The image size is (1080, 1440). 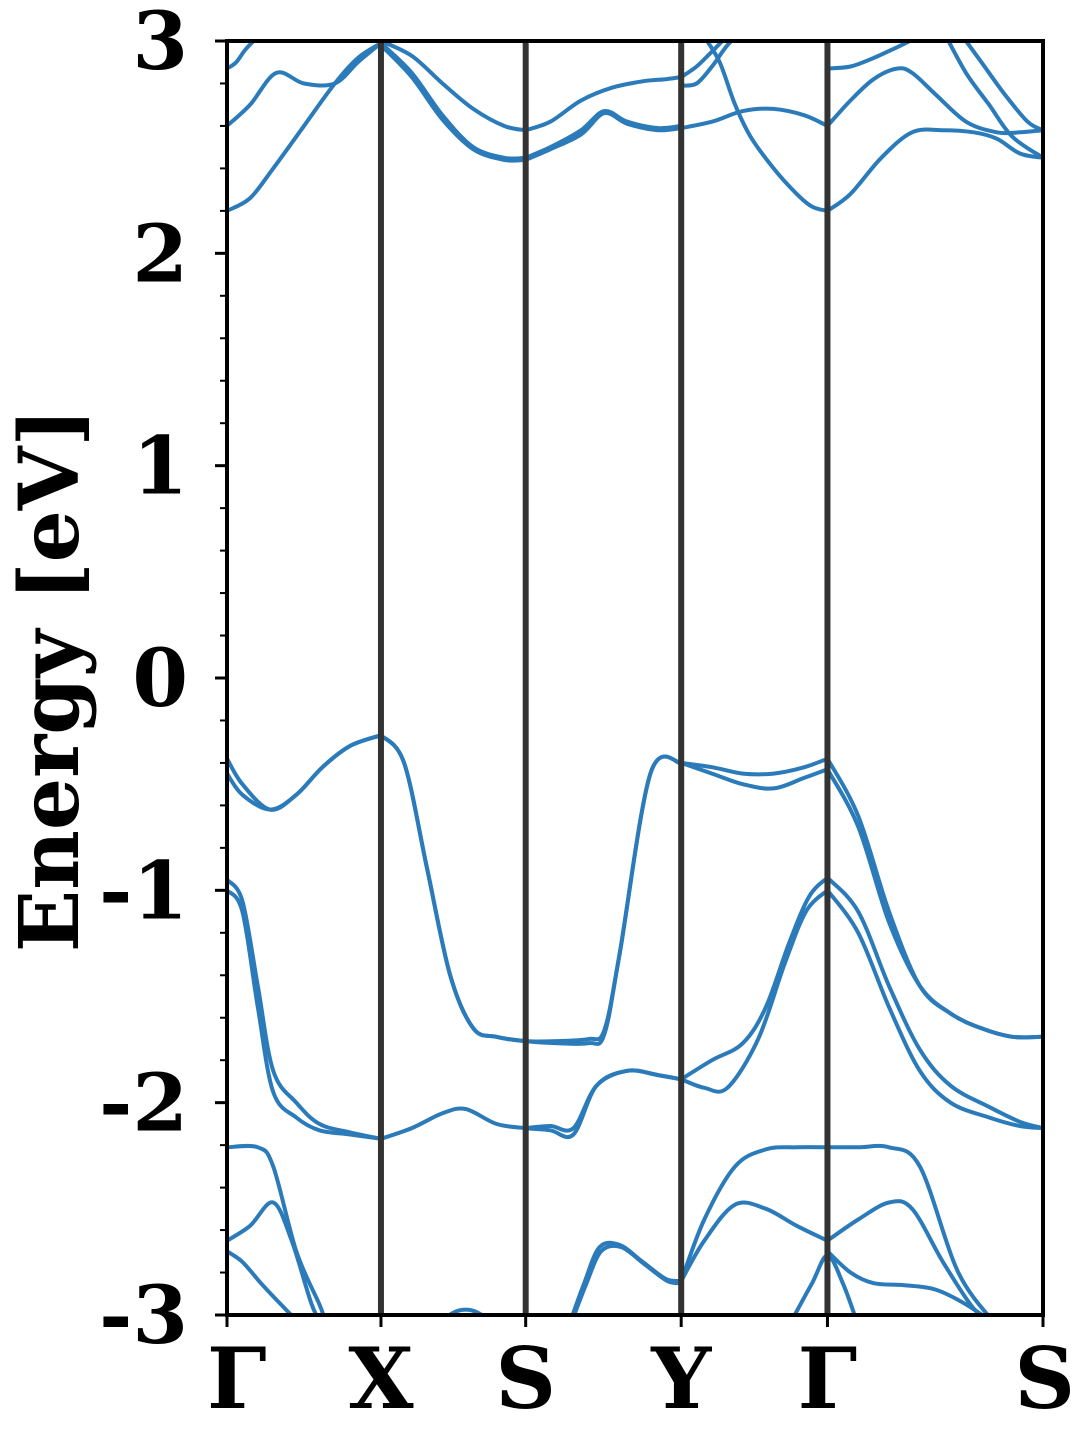 What do you see at coordinates (160, 466) in the screenshot?
I see `y-tick-label-3: 1` at bounding box center [160, 466].